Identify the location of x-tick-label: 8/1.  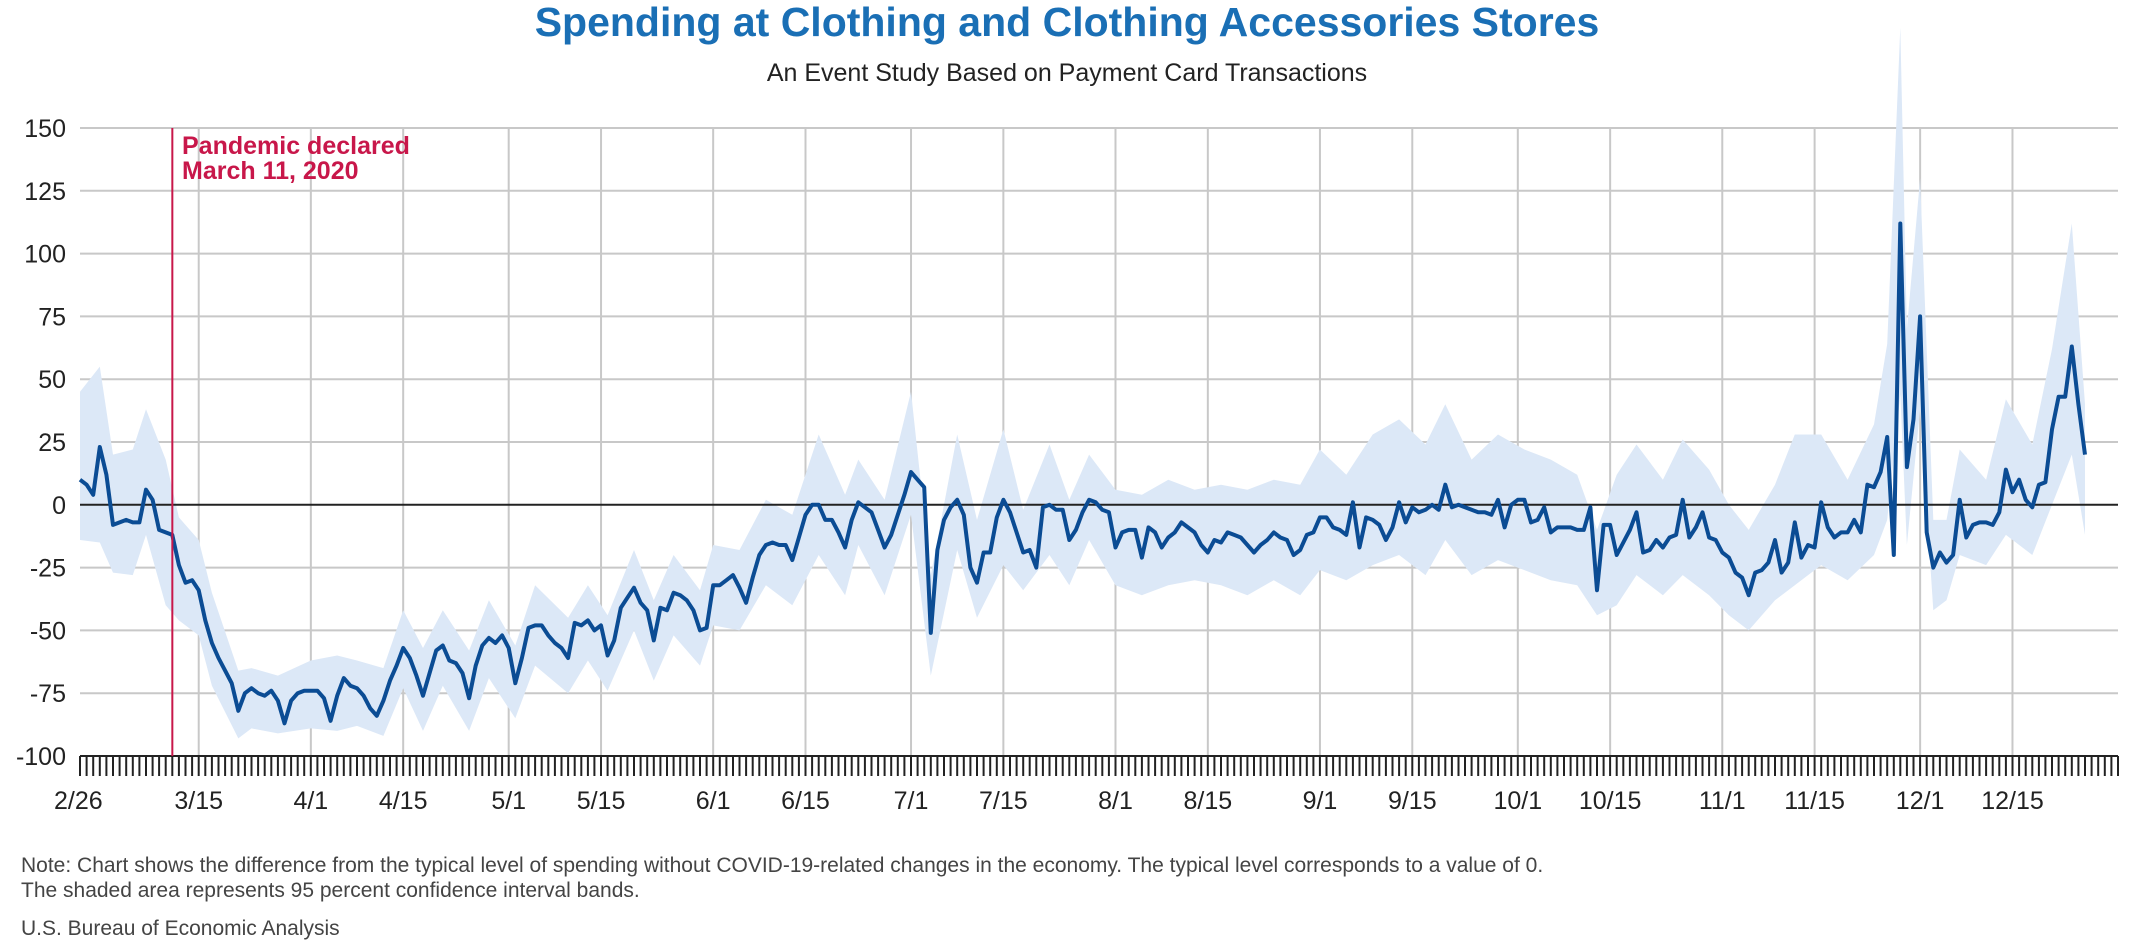
(1115, 801).